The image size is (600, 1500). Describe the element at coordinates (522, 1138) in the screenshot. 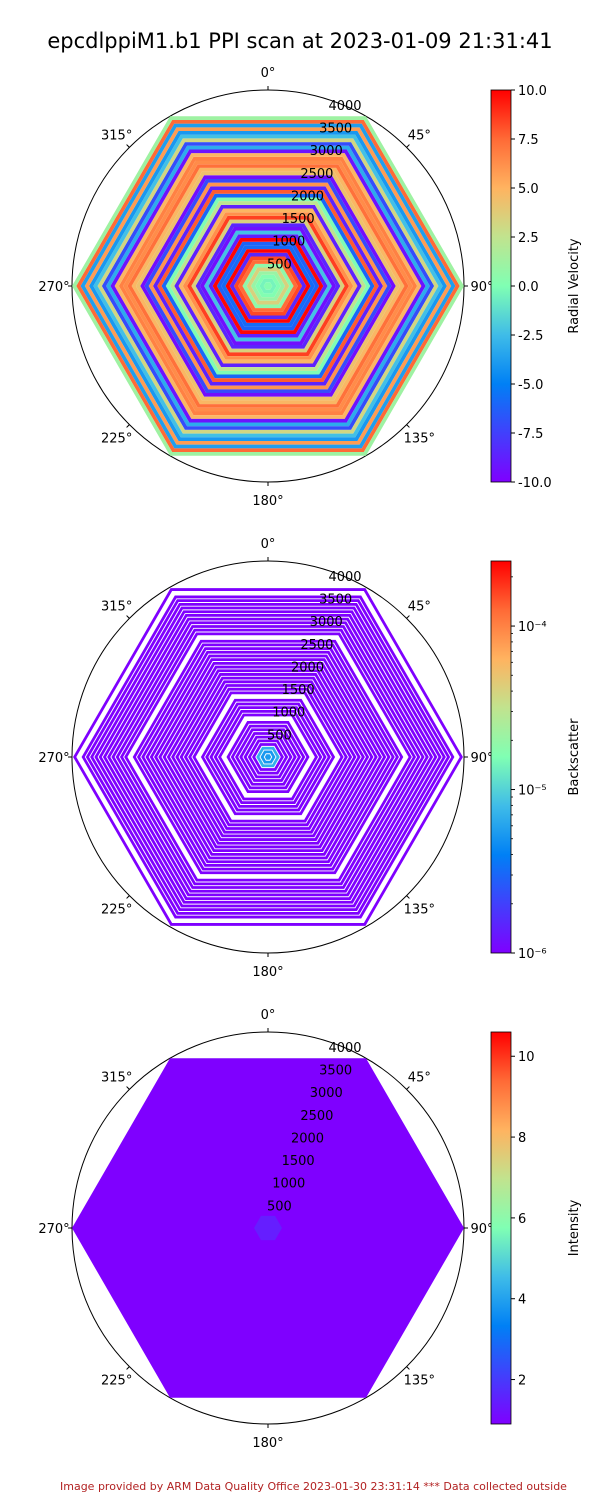

I see `colorbar-tick-label: 8` at that location.